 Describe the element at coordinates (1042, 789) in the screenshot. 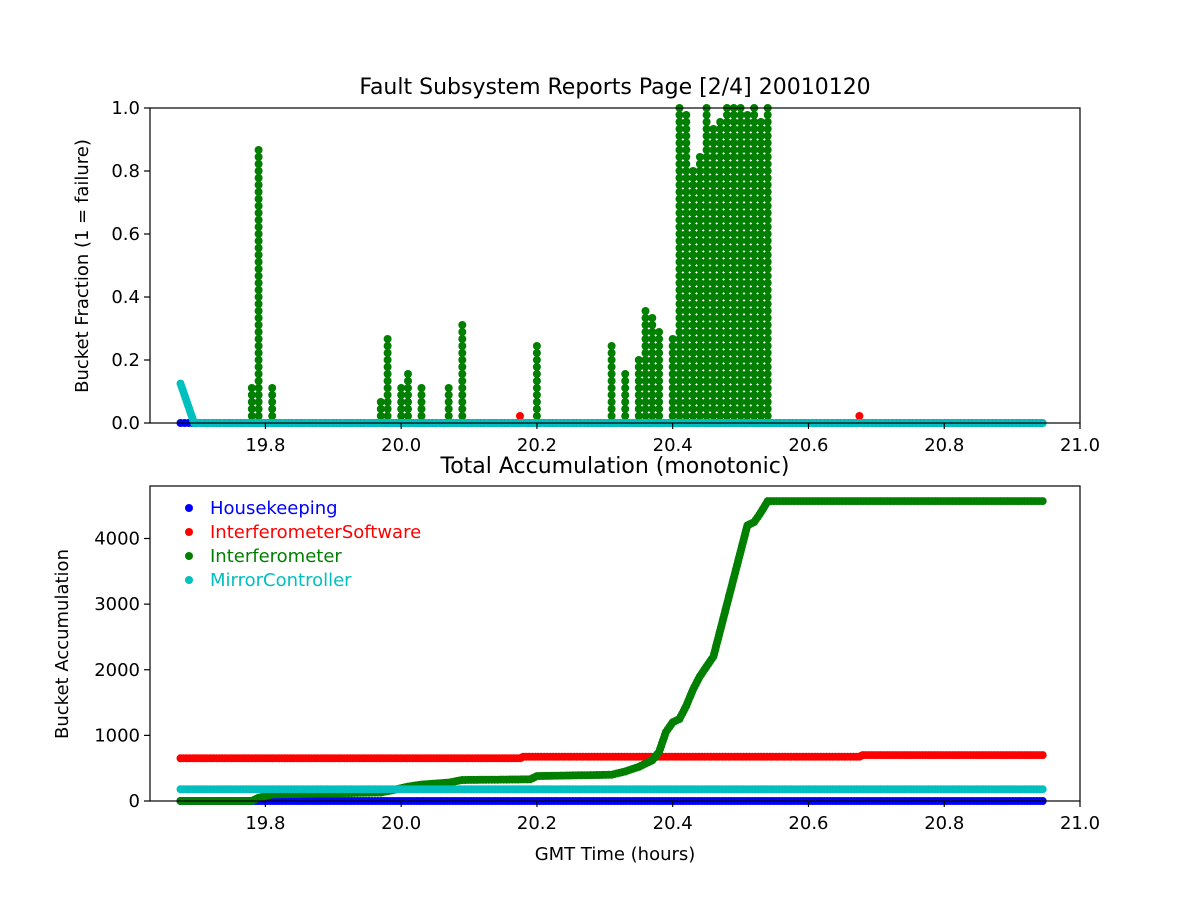

I see `total-accumulation-point` at that location.